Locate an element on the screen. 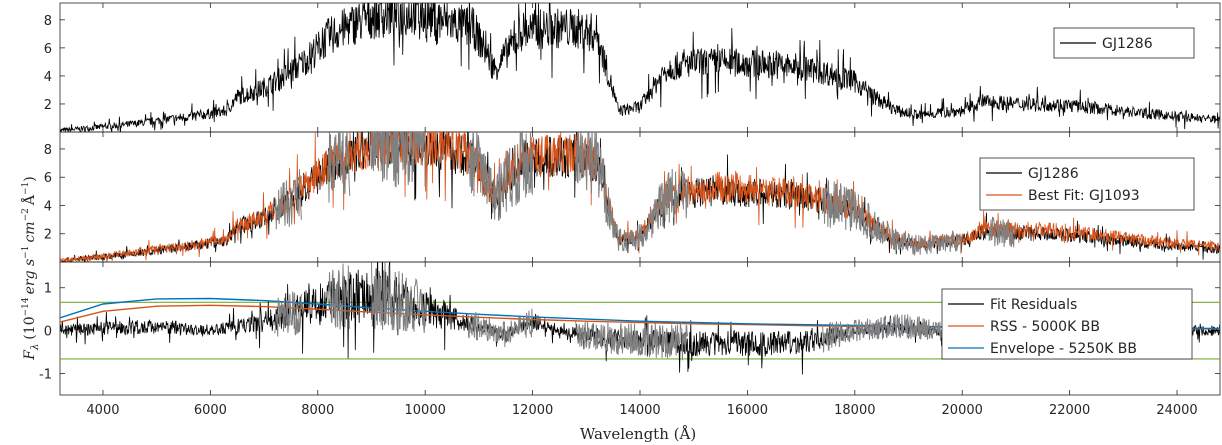 The width and height of the screenshot is (1222, 445). x-tick-label: 10000 is located at coordinates (425, 410).